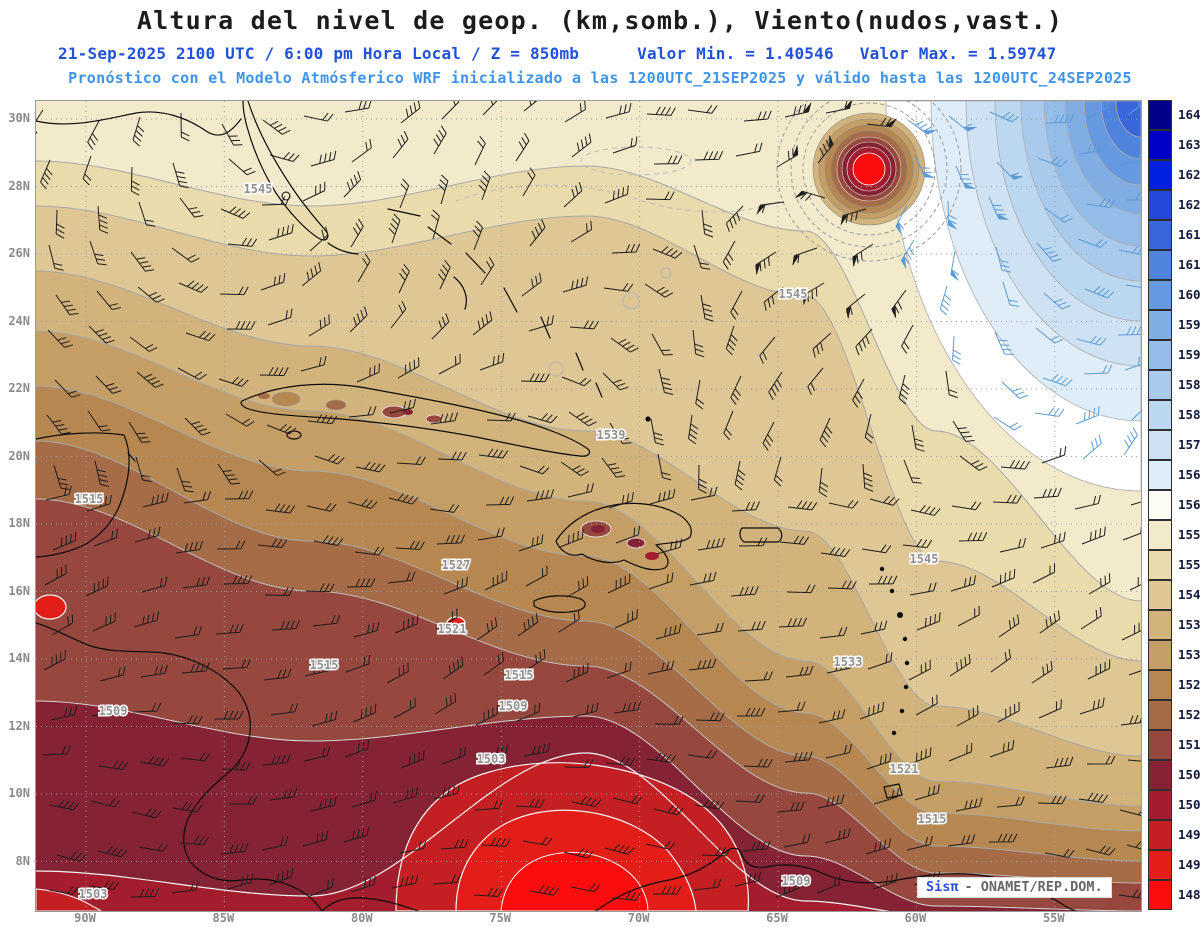 The width and height of the screenshot is (1200, 927). I want to click on colorbar-value: 1533, so click(1189, 654).